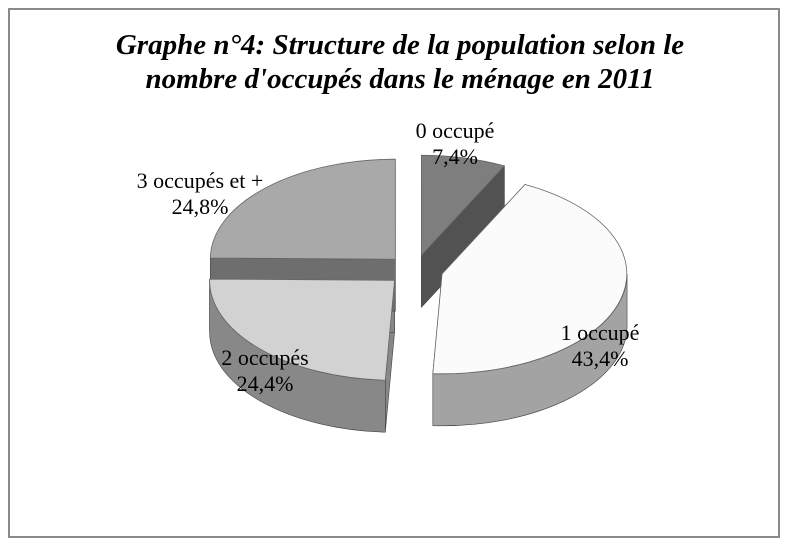  I want to click on category-label: 1 occupé, so click(600, 333).